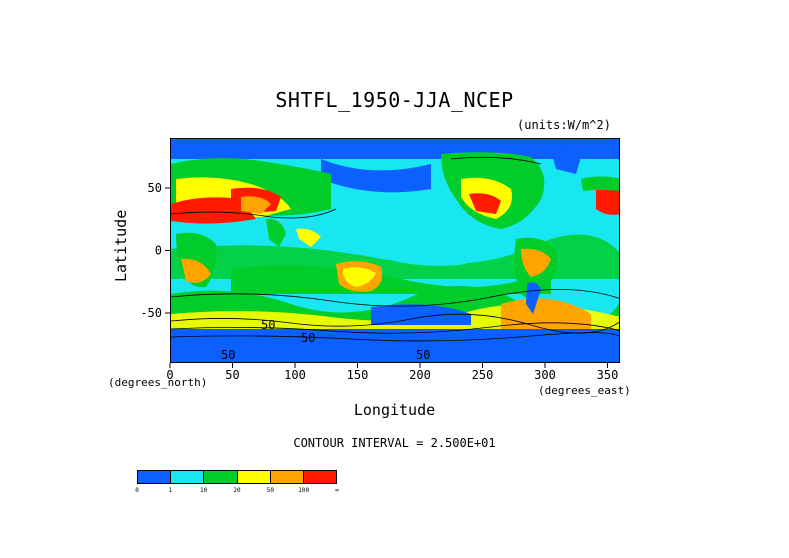 The image size is (789, 558). What do you see at coordinates (358, 375) in the screenshot?
I see `x-tick-label: 150` at bounding box center [358, 375].